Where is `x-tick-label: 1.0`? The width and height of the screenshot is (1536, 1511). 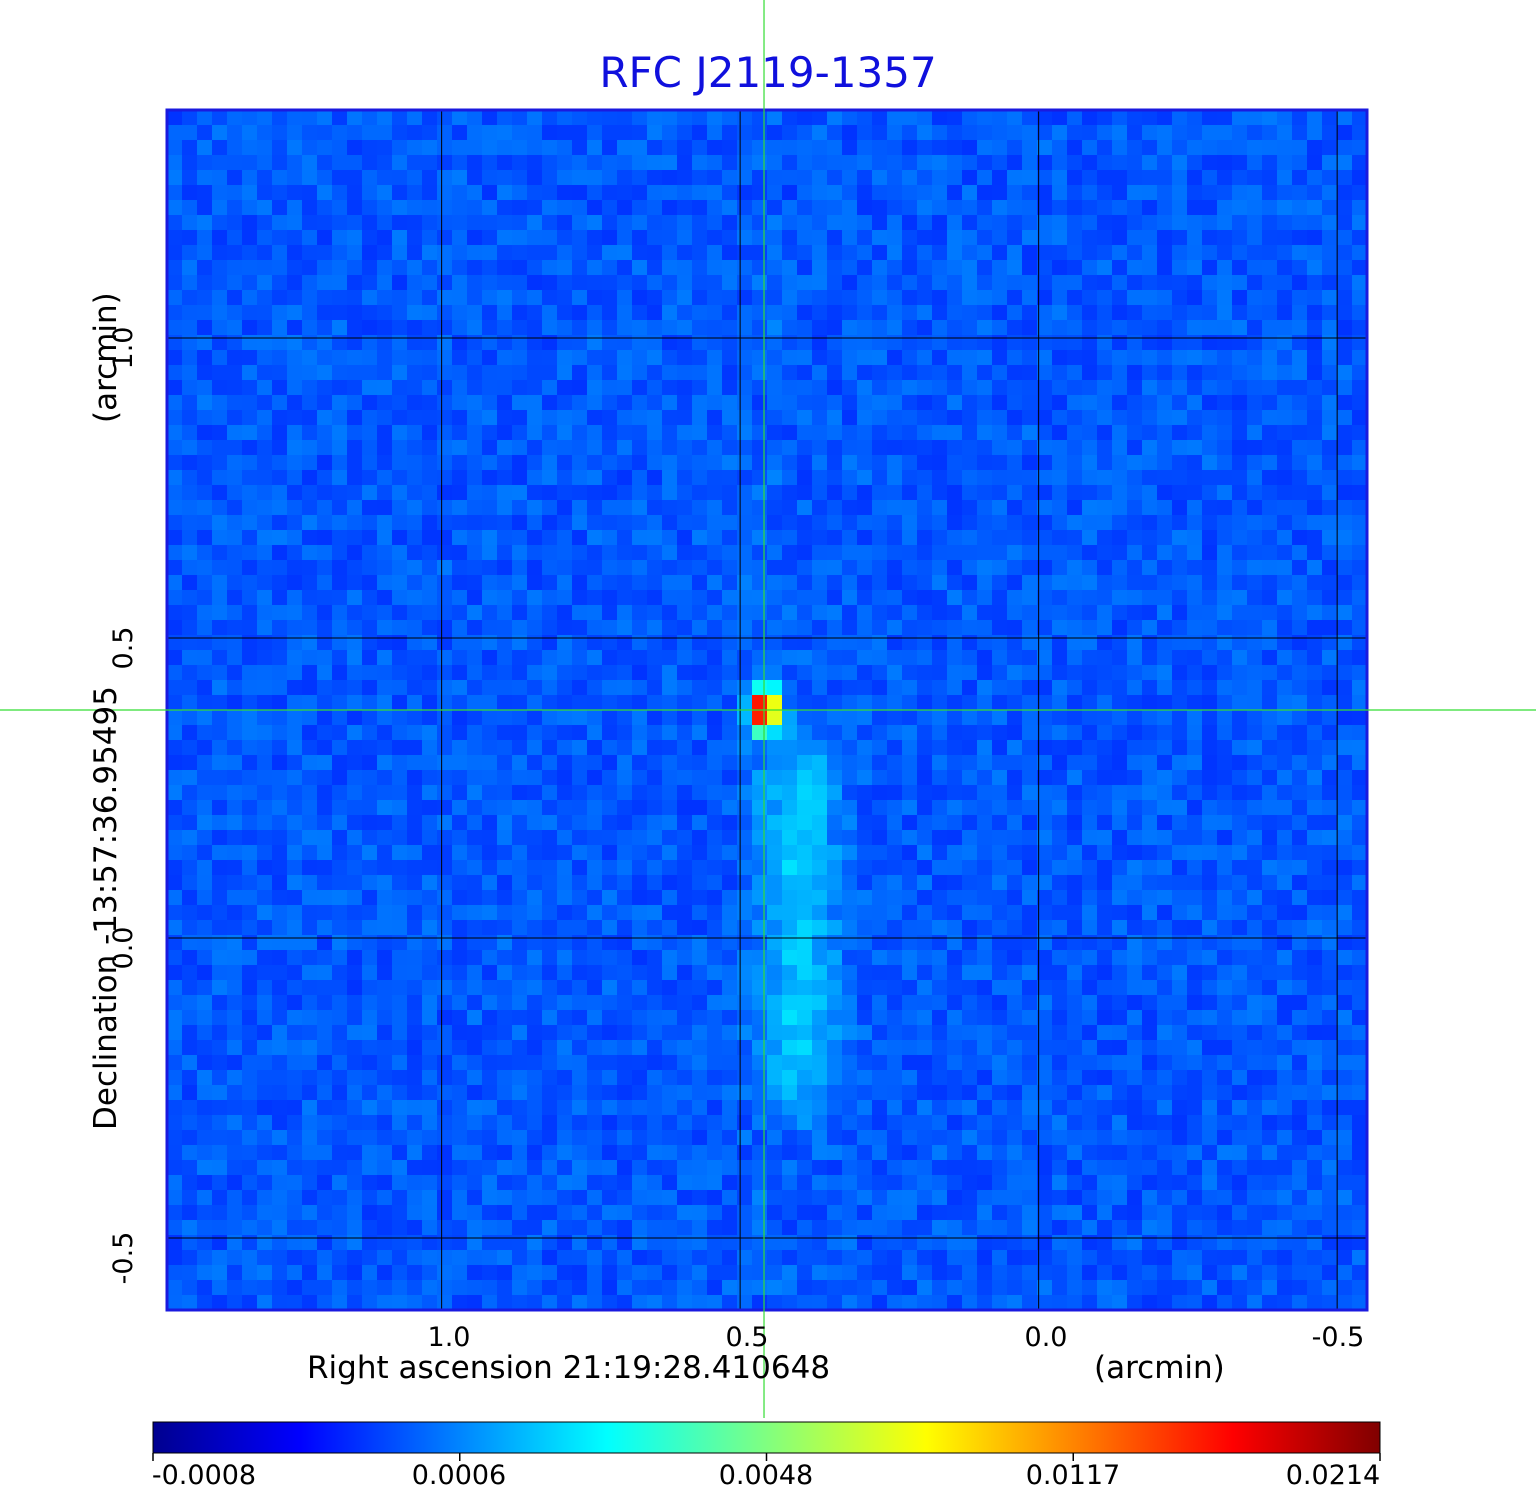 x-tick-label: 1.0 is located at coordinates (449, 1337).